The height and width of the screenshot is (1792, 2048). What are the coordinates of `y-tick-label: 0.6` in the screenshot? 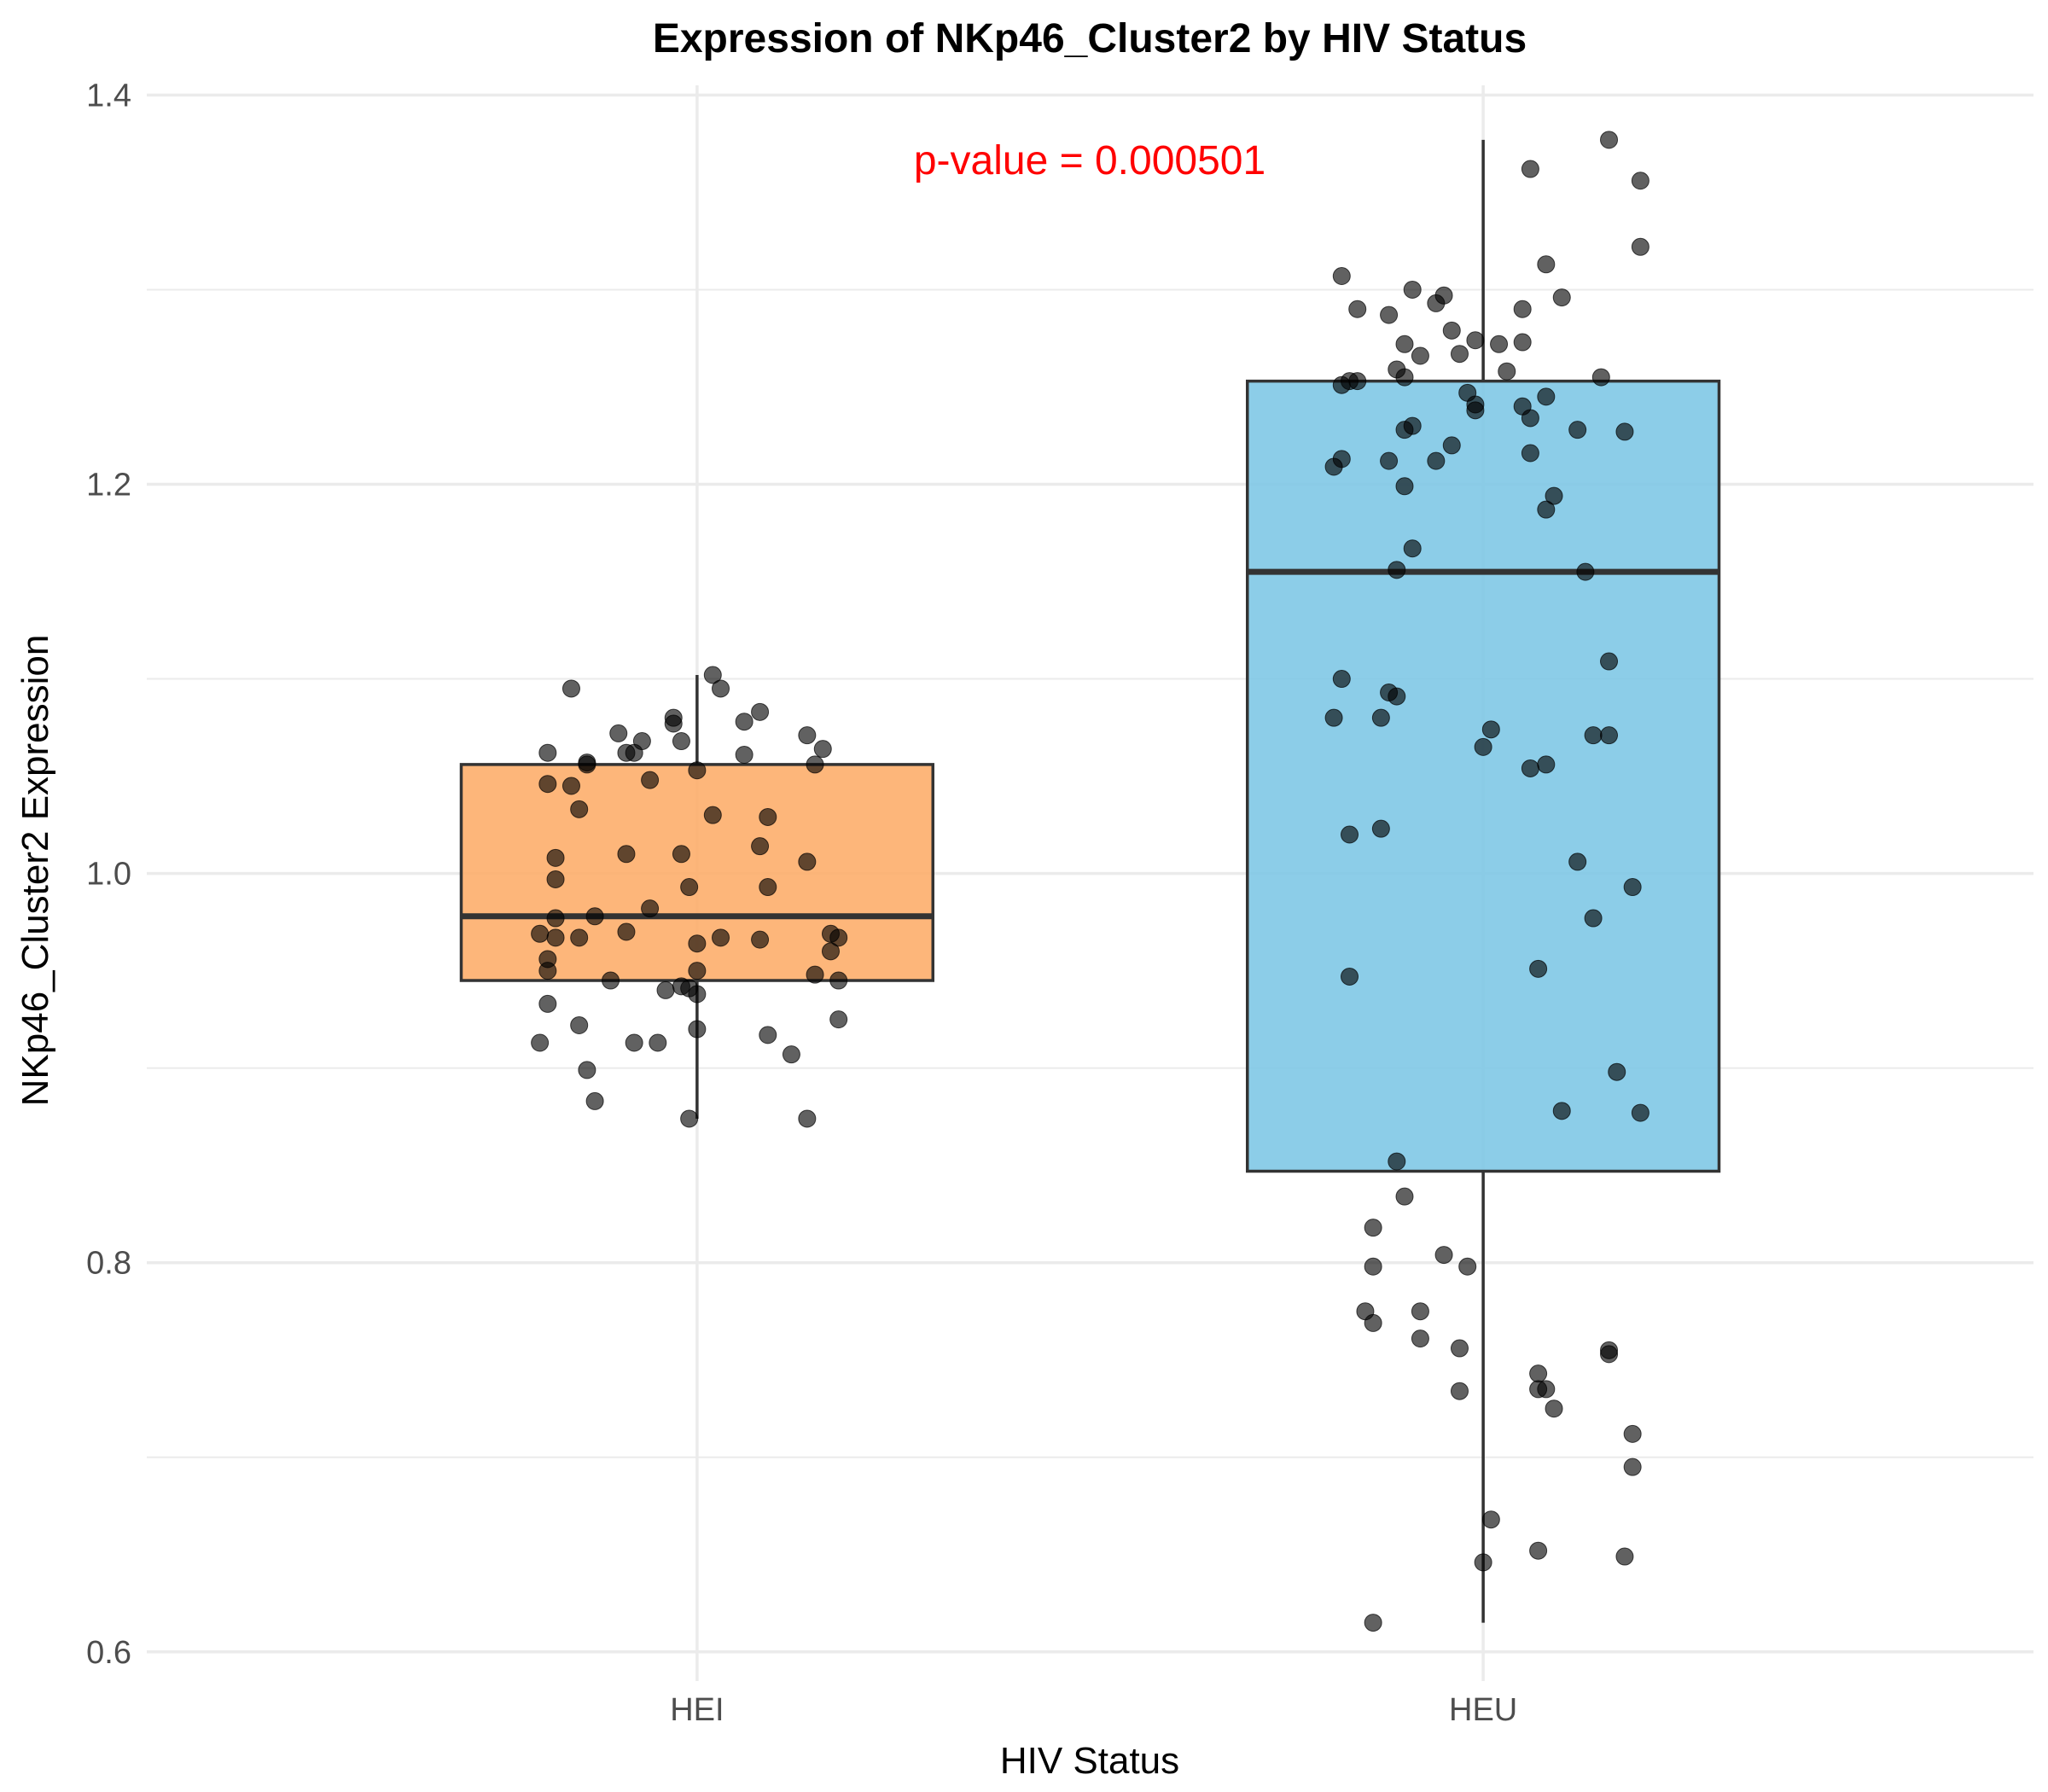 It's located at (108, 1653).